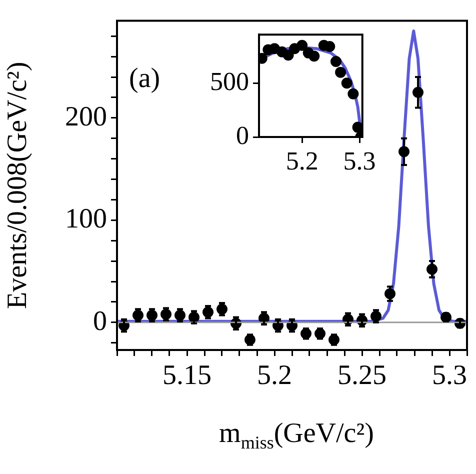 The width and height of the screenshot is (476, 474). What do you see at coordinates (144, 78) in the screenshot?
I see `annotation: (a)` at bounding box center [144, 78].